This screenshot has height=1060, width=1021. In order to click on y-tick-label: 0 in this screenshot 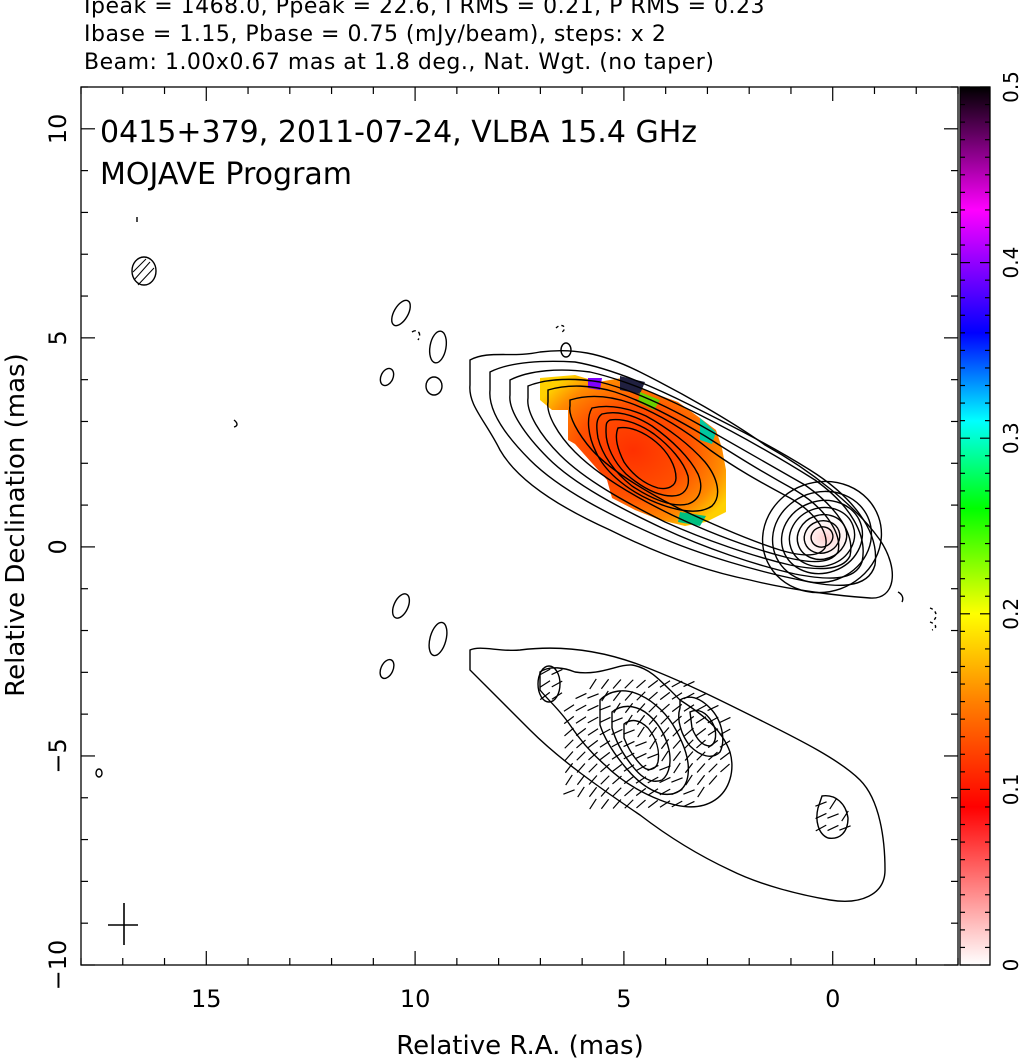, I will do `click(58, 546)`.